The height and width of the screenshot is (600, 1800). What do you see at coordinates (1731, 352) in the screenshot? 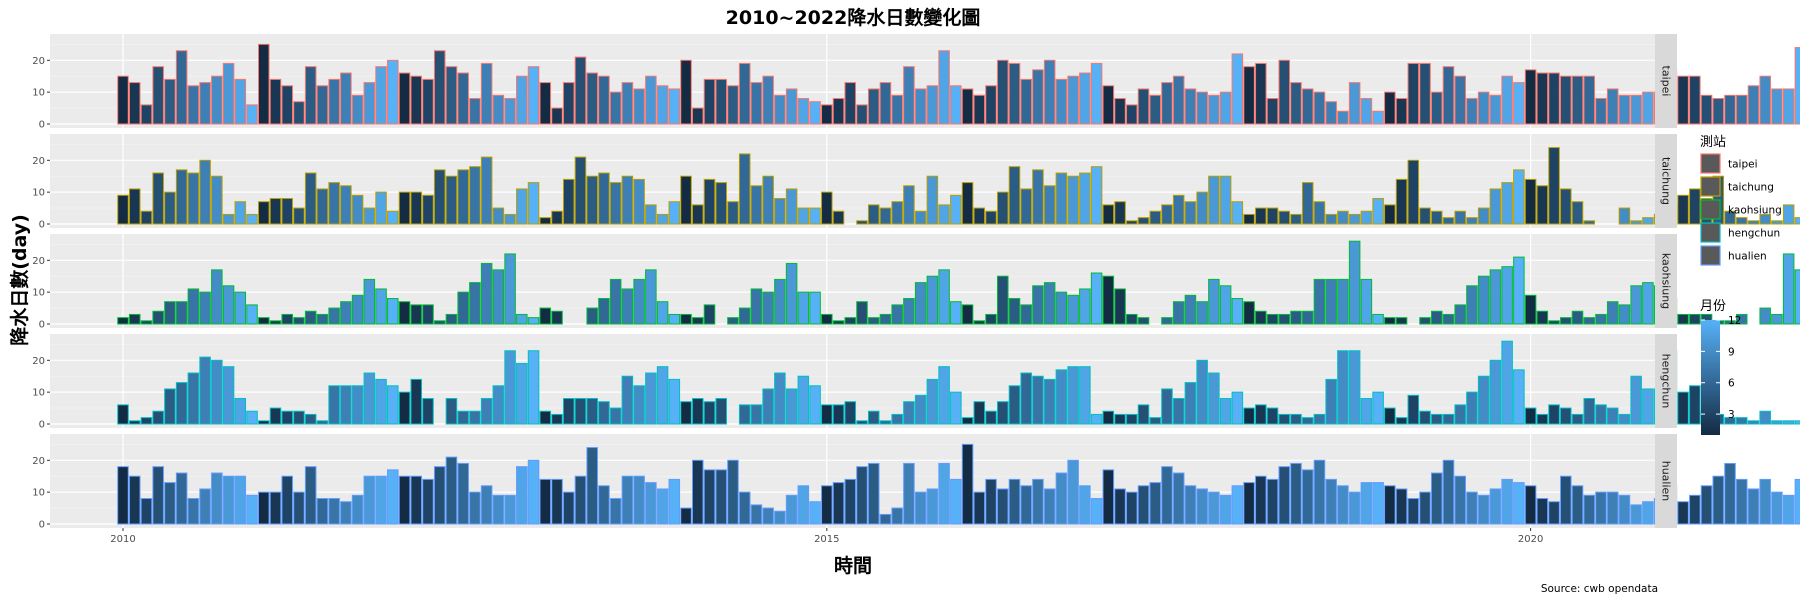
I see `colorbar-label: 9` at bounding box center [1731, 352].